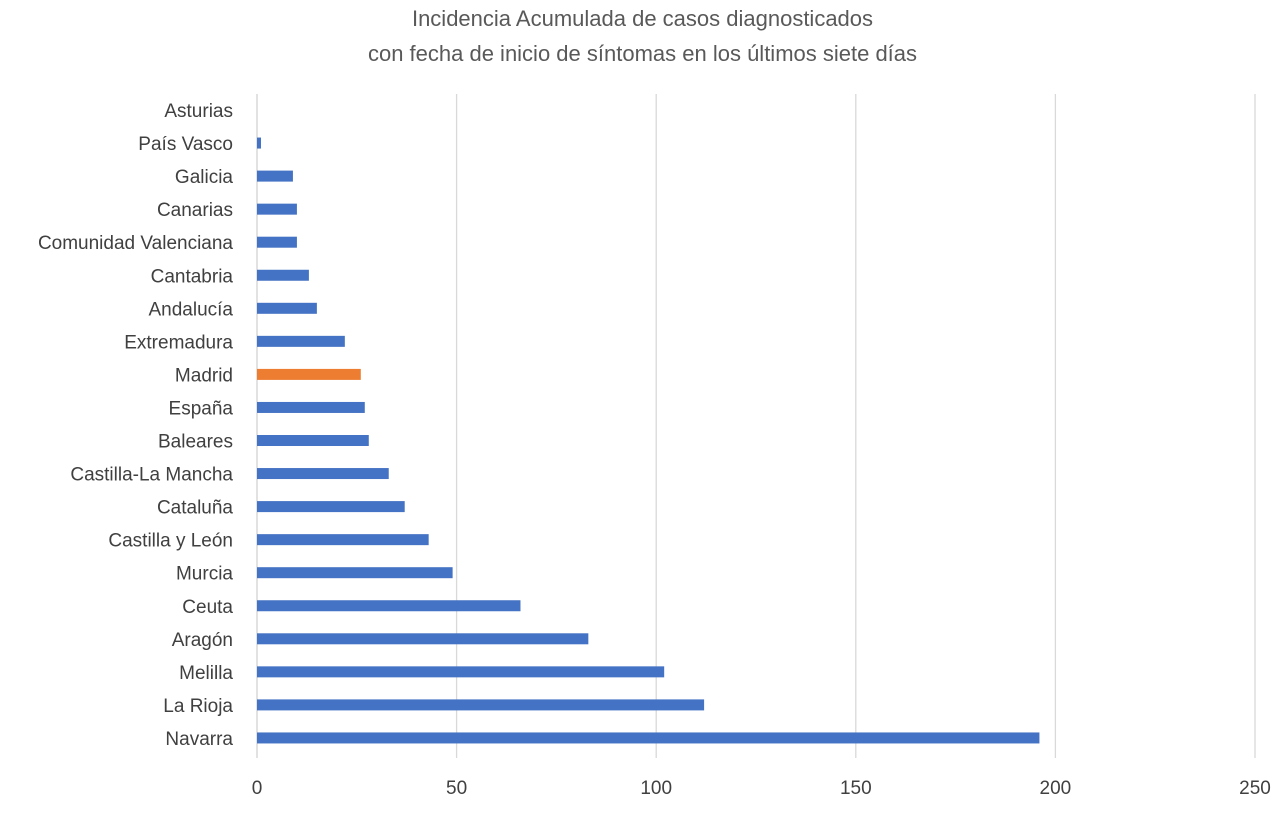 The height and width of the screenshot is (815, 1285). I want to click on x-tick-label: 0, so click(257, 788).